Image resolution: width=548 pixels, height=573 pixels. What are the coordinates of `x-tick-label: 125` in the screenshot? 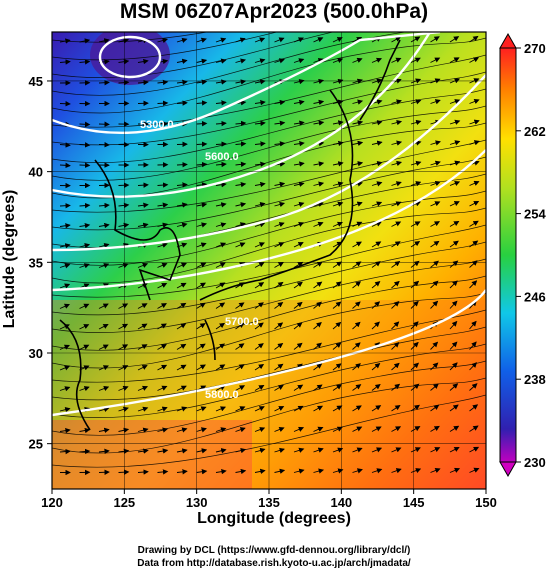 It's located at (124, 502).